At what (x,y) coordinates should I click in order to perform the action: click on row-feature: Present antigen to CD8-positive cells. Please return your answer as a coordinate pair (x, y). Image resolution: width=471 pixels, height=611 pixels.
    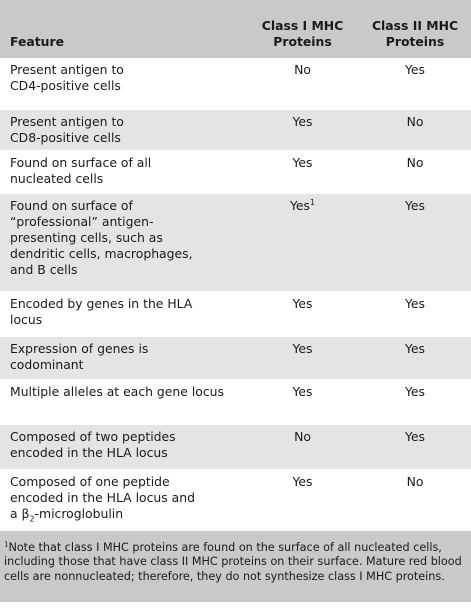
    Looking at the image, I should click on (67, 129).